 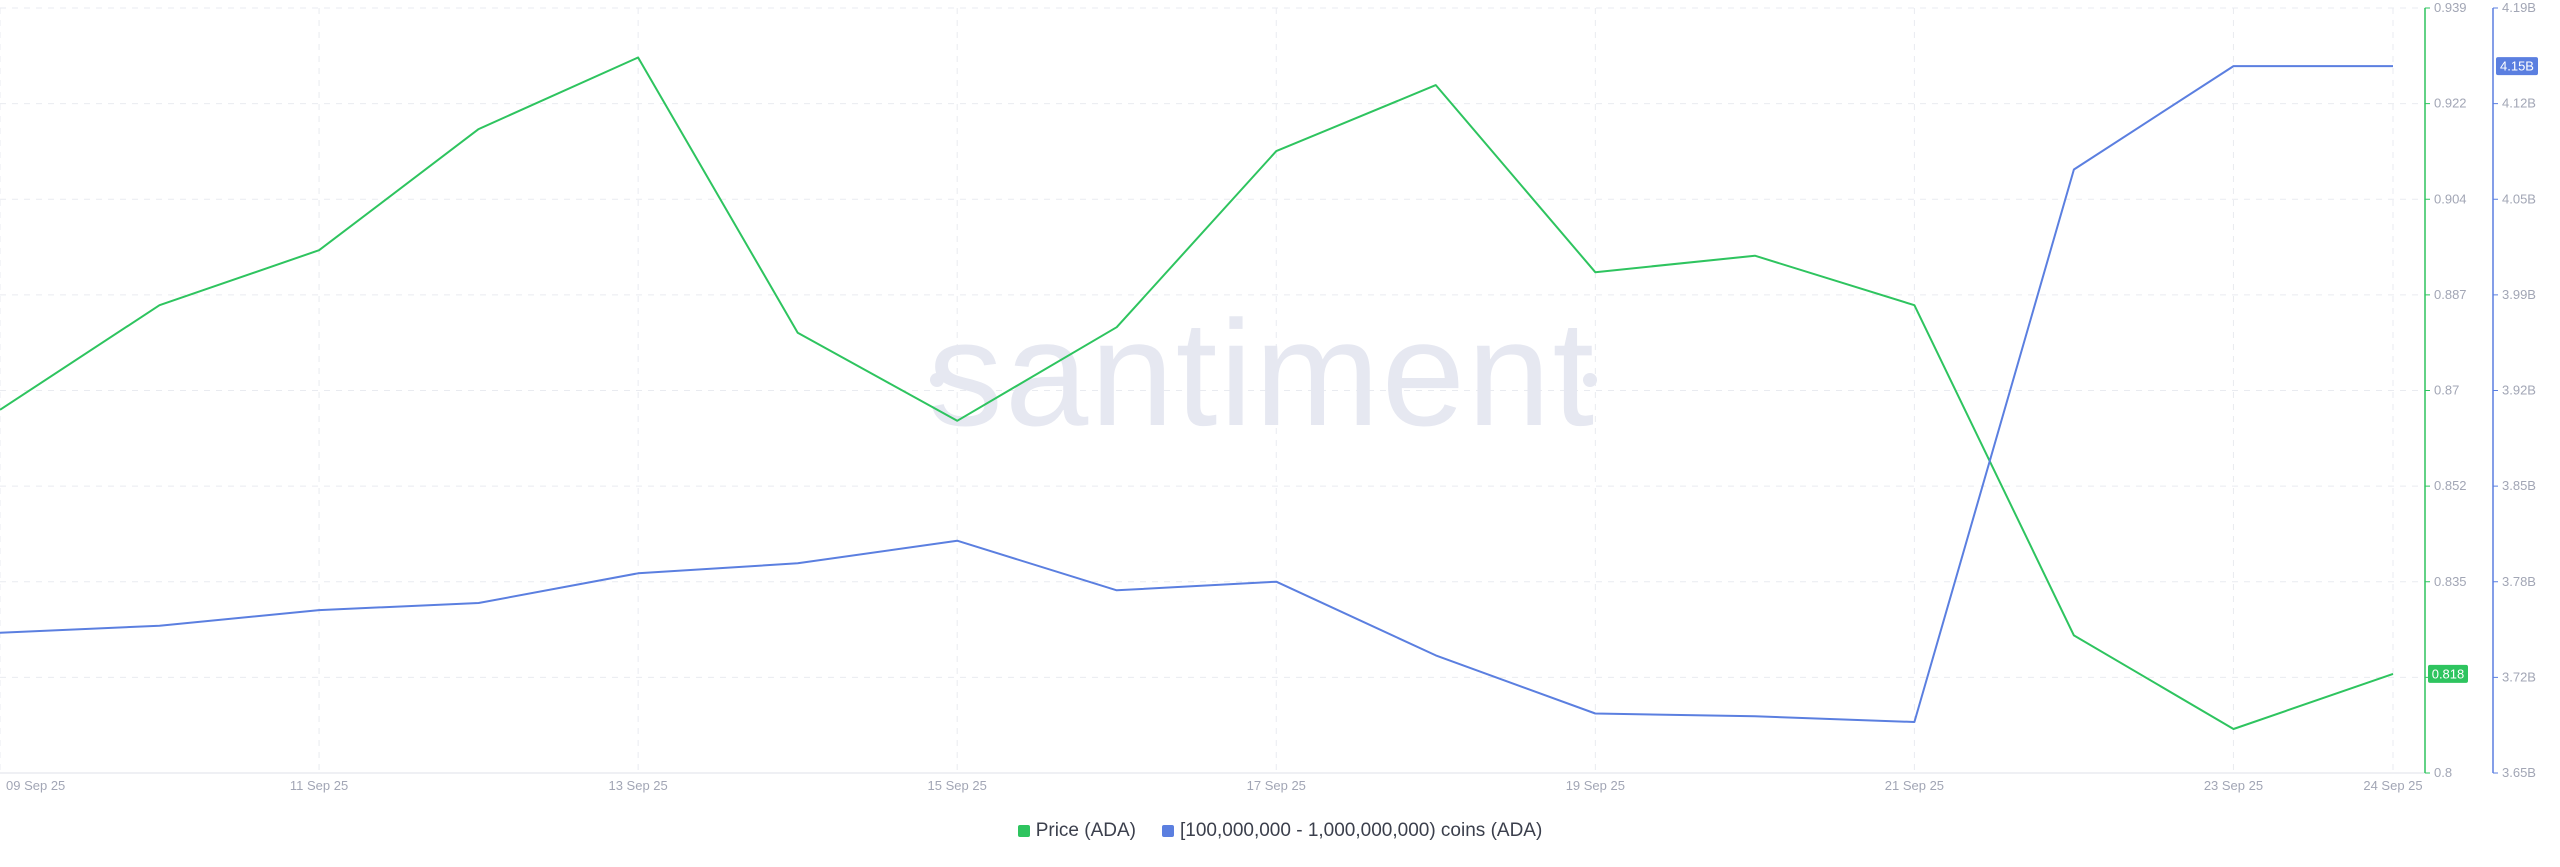 I want to click on watermark-dot-right, so click(x=1590, y=380).